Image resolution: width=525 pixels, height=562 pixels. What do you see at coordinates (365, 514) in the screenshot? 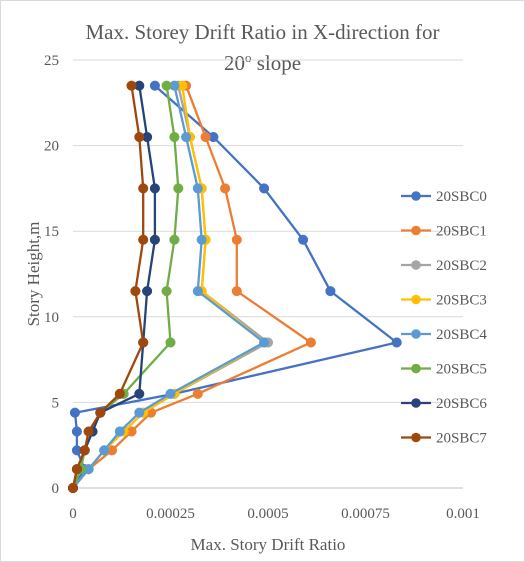
I see `x-tick-label: 0.00075` at bounding box center [365, 514].